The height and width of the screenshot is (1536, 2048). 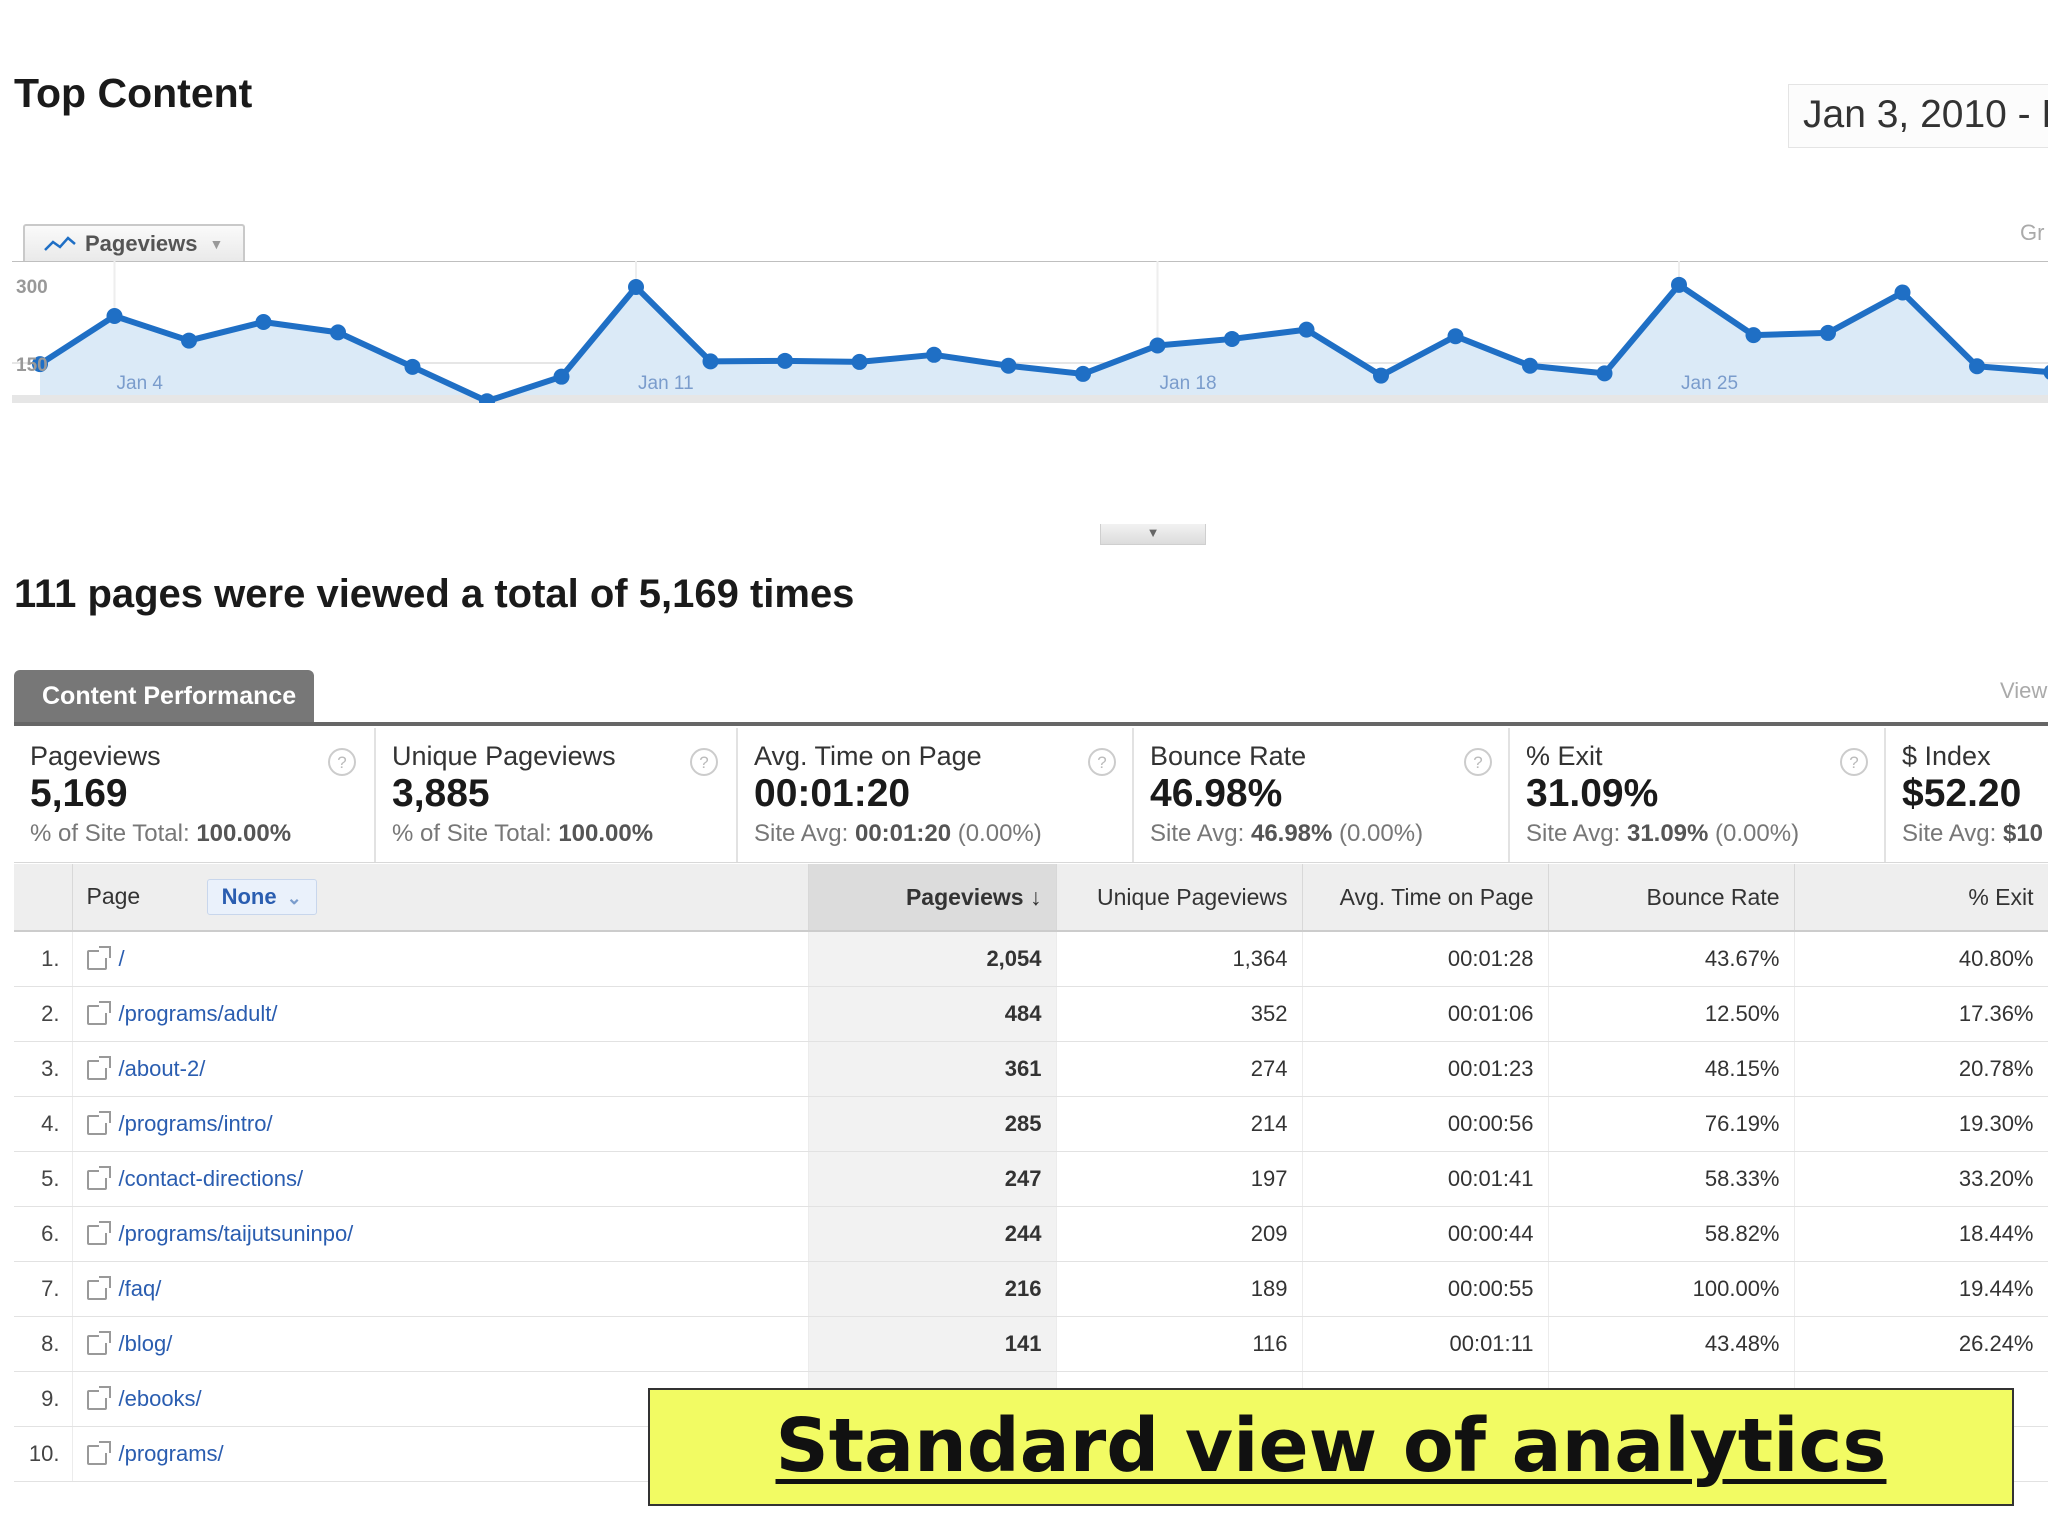 I want to click on scorecard-value: 46.98%, so click(x=1216, y=793).